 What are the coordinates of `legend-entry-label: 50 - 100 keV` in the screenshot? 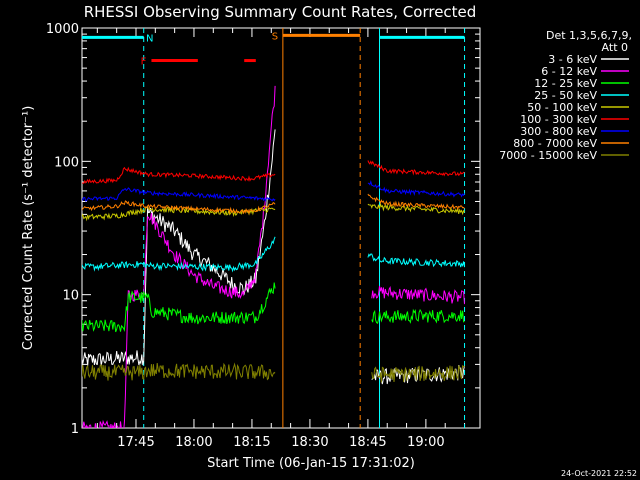 It's located at (562, 107).